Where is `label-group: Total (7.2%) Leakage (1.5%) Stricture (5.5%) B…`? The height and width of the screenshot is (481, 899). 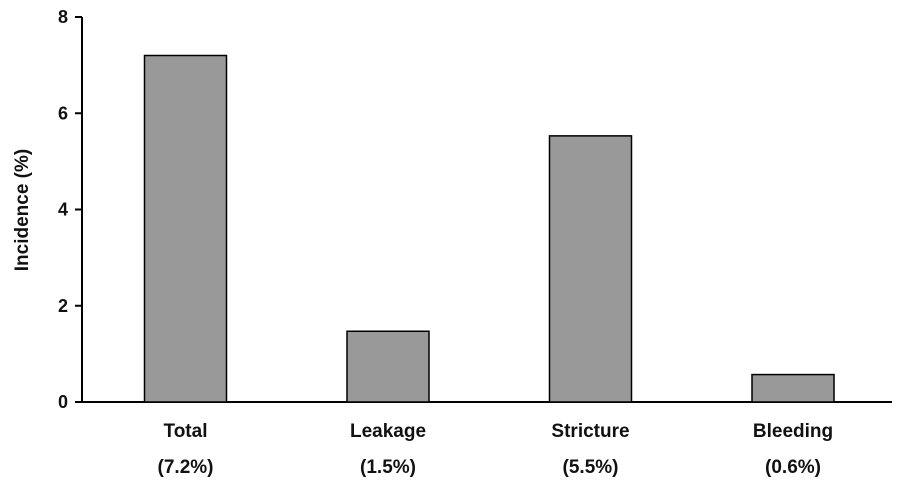
label-group: Total (7.2%) Leakage (1.5%) Stricture (5.5%) B… is located at coordinates (496, 449).